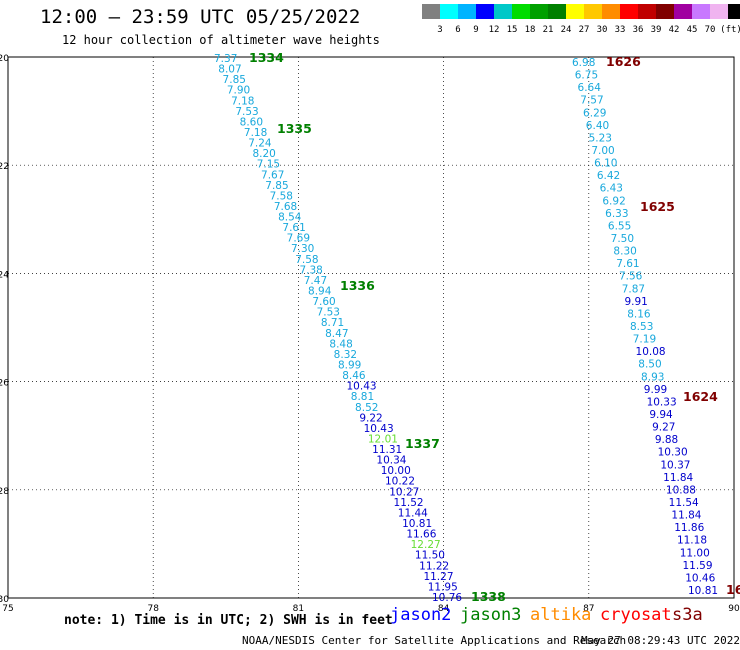 This screenshot has height=650, width=740. I want to click on satellite-label-s3a: s3a, so click(687, 615).